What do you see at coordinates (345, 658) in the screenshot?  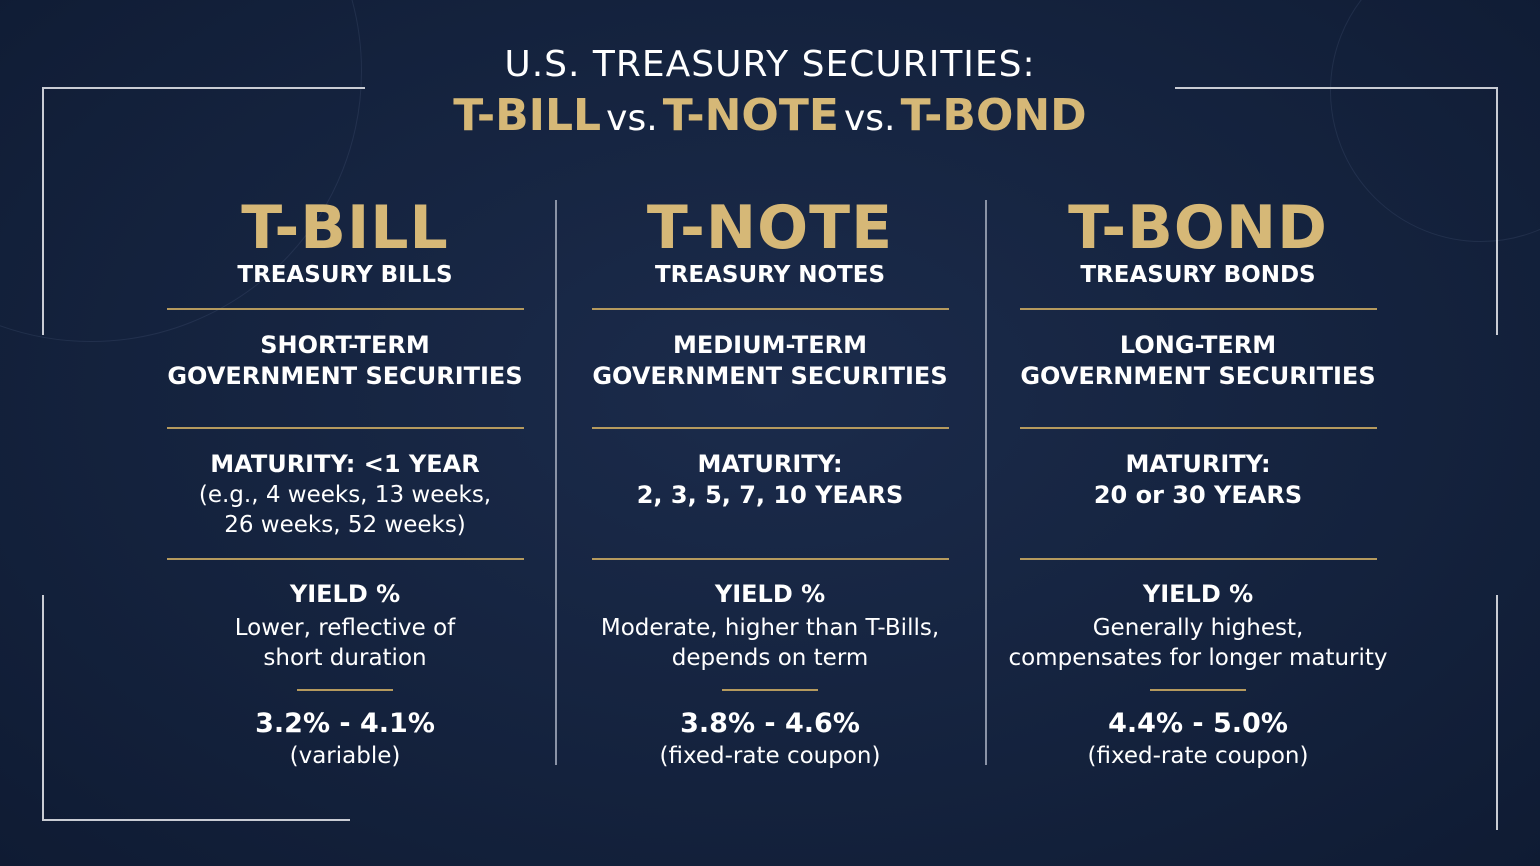 I see `yield-description: short duration` at bounding box center [345, 658].